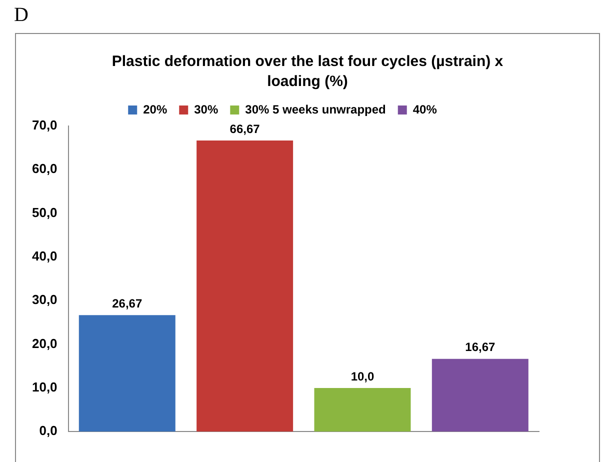  I want to click on y-tick-label: 60,0, so click(45, 168).